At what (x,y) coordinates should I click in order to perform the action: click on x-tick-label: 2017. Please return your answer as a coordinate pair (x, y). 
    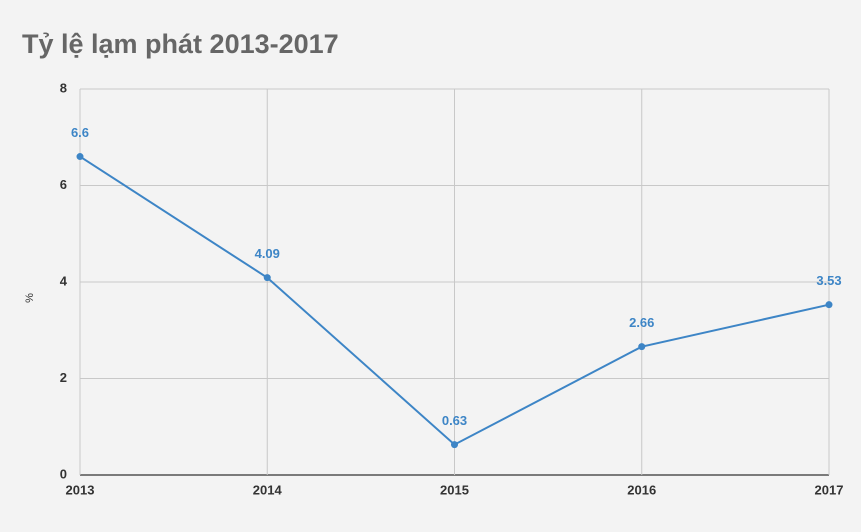
    Looking at the image, I should click on (829, 489).